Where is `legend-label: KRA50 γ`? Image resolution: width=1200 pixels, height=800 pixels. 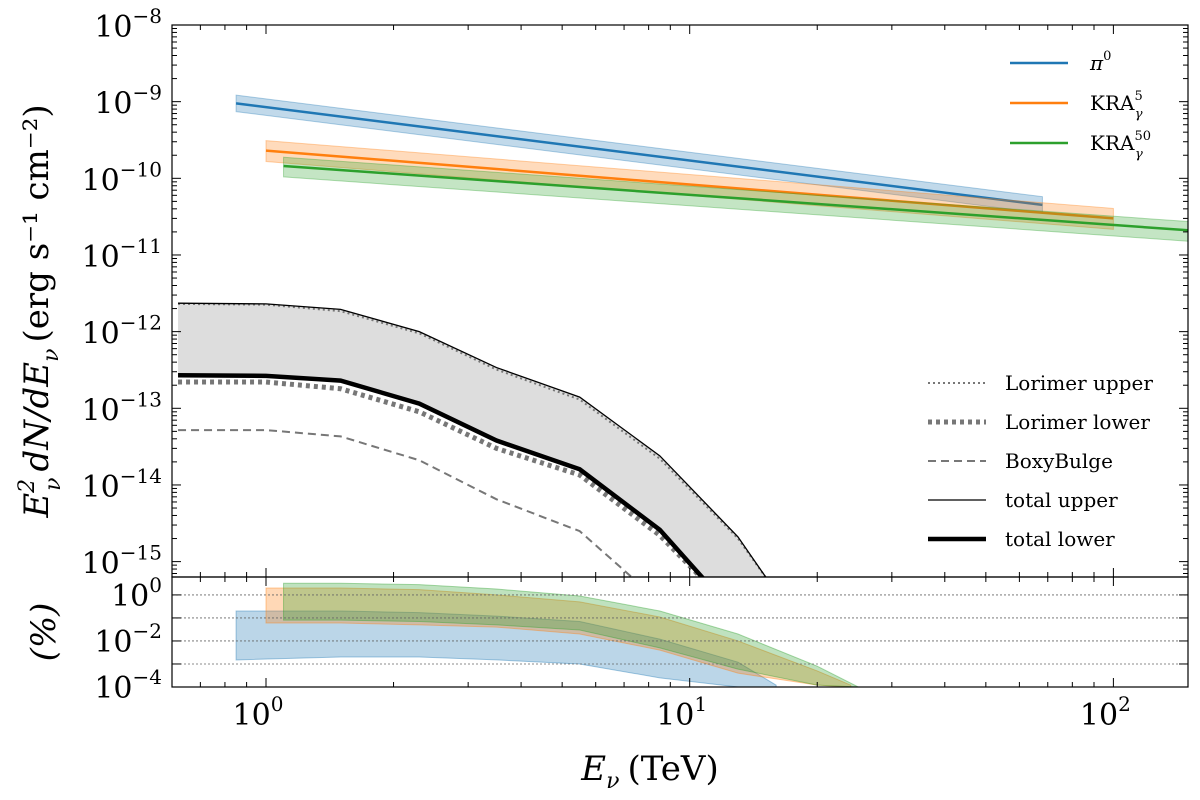
legend-label: KRA50 γ is located at coordinates (1120, 145).